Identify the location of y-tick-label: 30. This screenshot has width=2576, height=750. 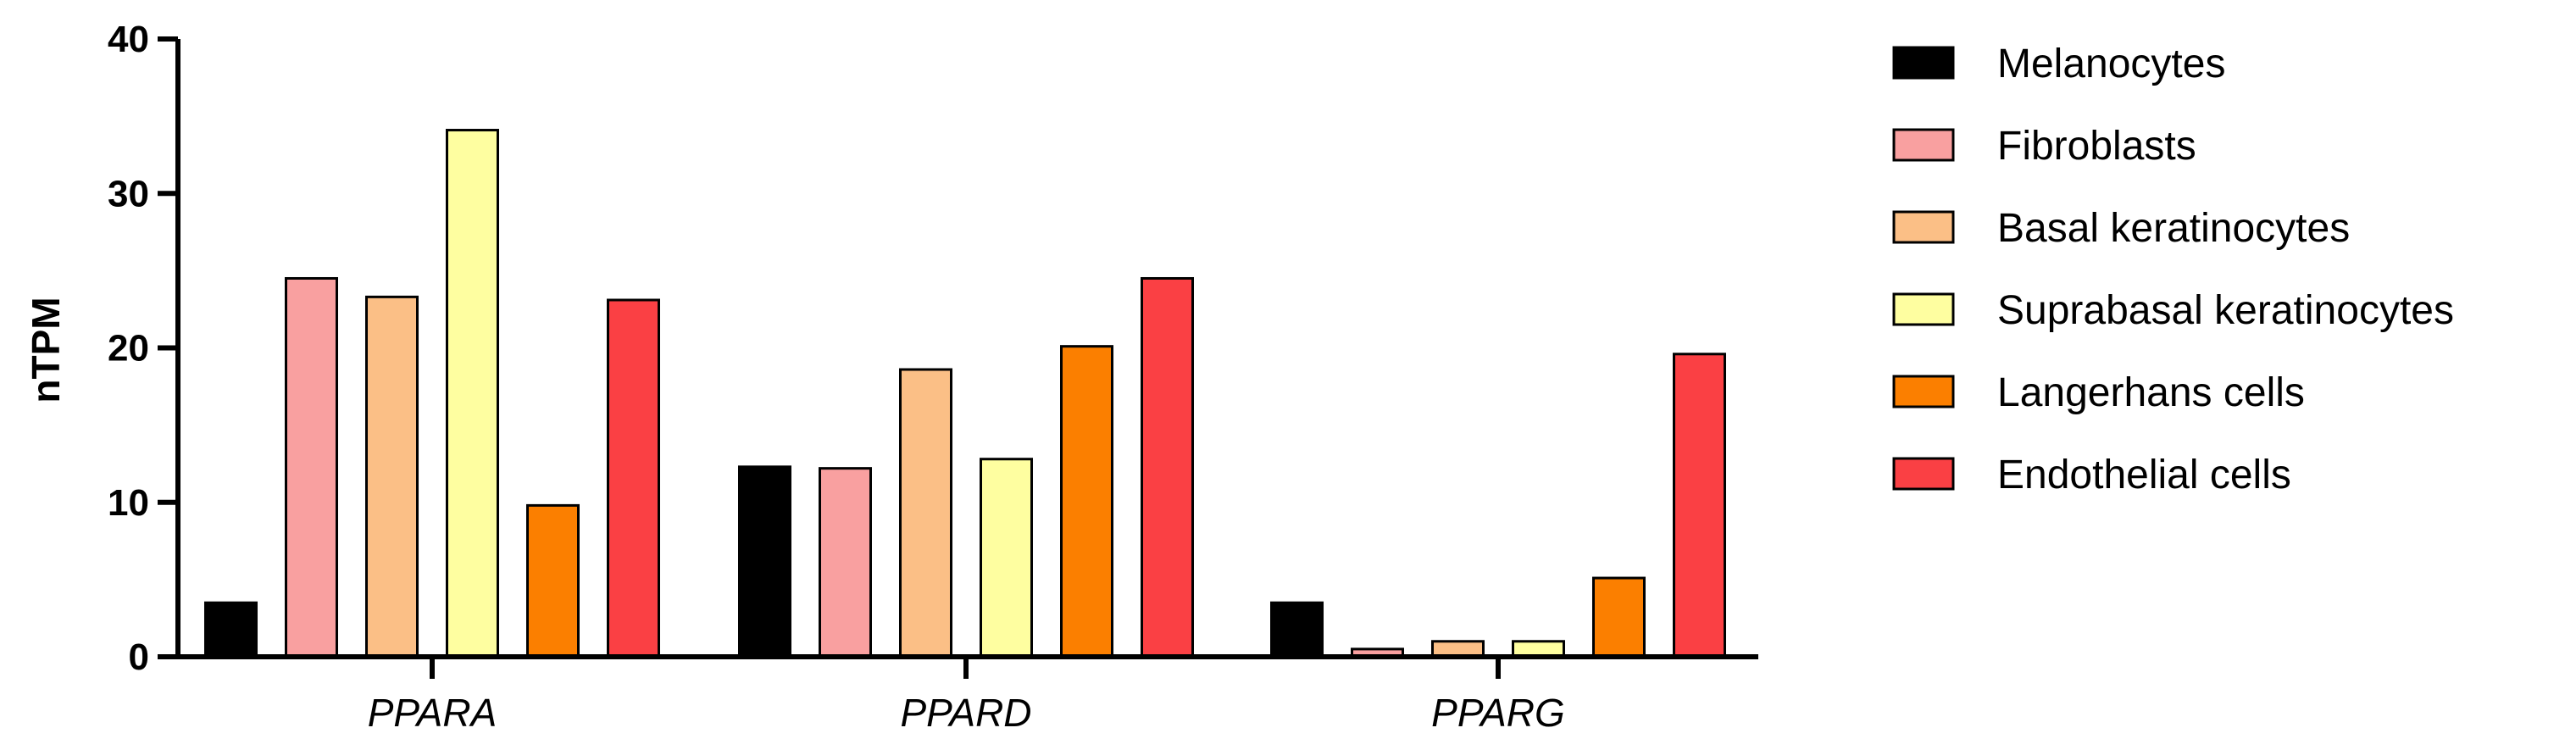
(128, 193).